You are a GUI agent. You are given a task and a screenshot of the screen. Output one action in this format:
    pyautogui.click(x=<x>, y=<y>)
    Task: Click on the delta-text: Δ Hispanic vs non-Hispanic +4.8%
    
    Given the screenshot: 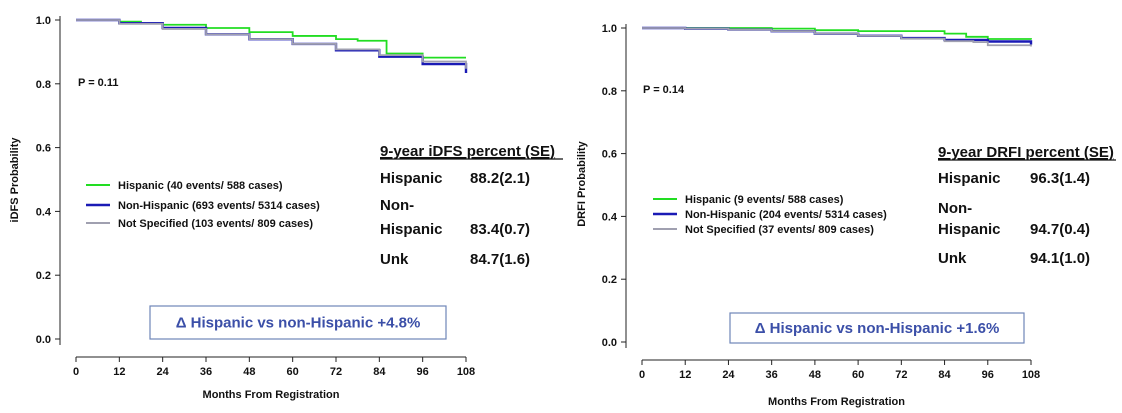 What is the action you would take?
    pyautogui.click(x=298, y=323)
    